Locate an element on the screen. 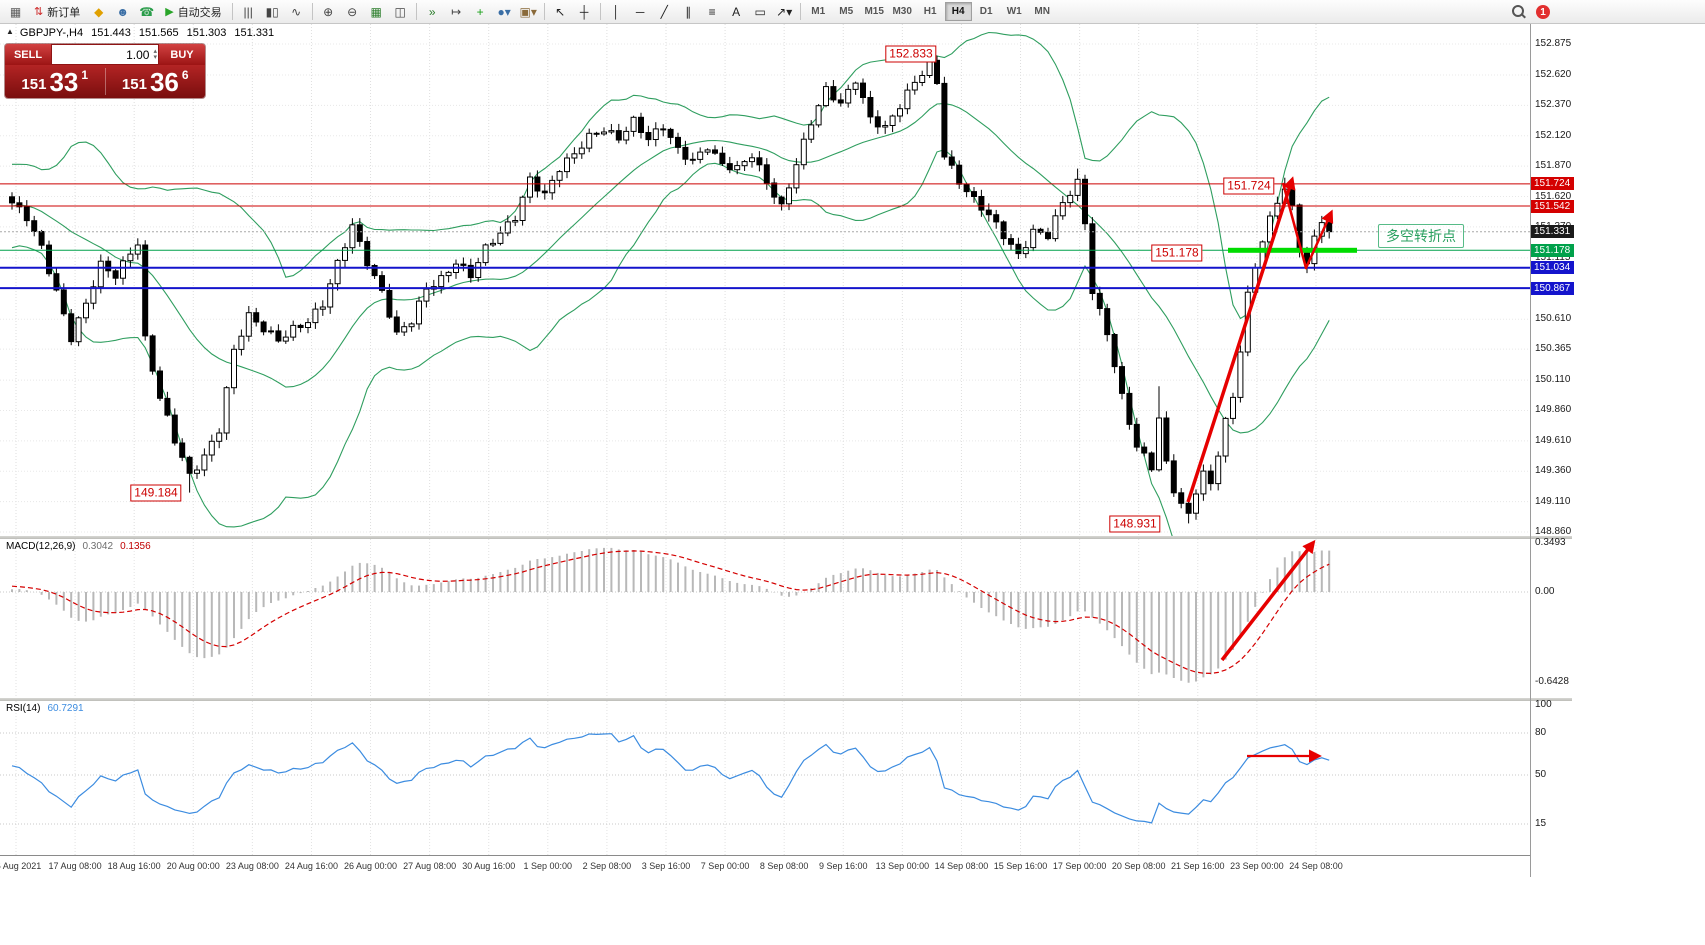 This screenshot has width=1705, height=945. macd-grid is located at coordinates (666, 618).